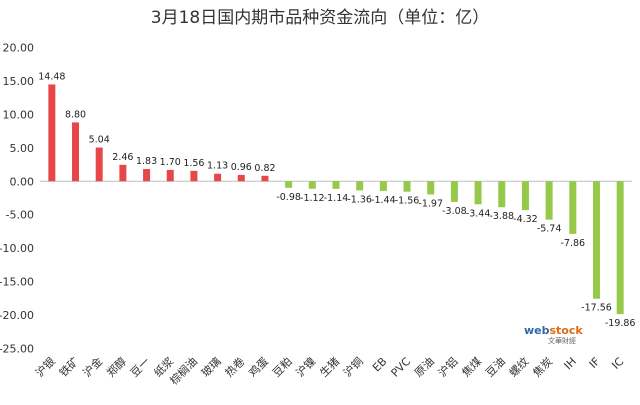  What do you see at coordinates (471, 367) in the screenshot?
I see `x-tick-label: 焦煤` at bounding box center [471, 367].